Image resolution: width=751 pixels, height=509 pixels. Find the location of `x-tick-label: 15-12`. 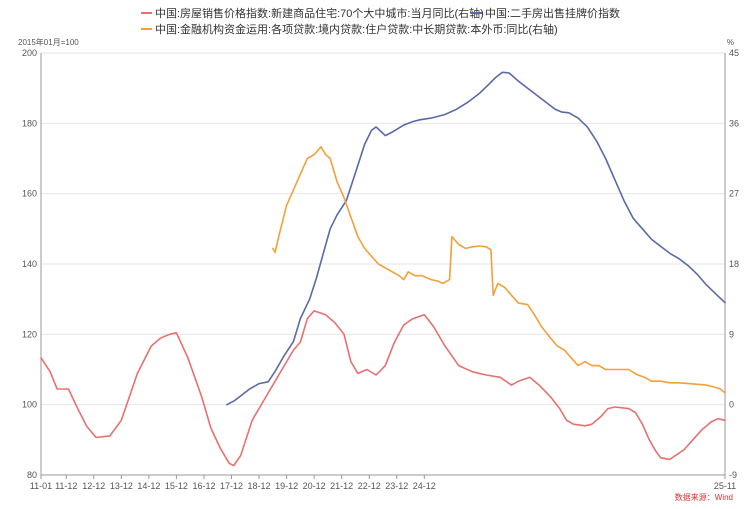

x-tick-label: 15-12 is located at coordinates (176, 486).